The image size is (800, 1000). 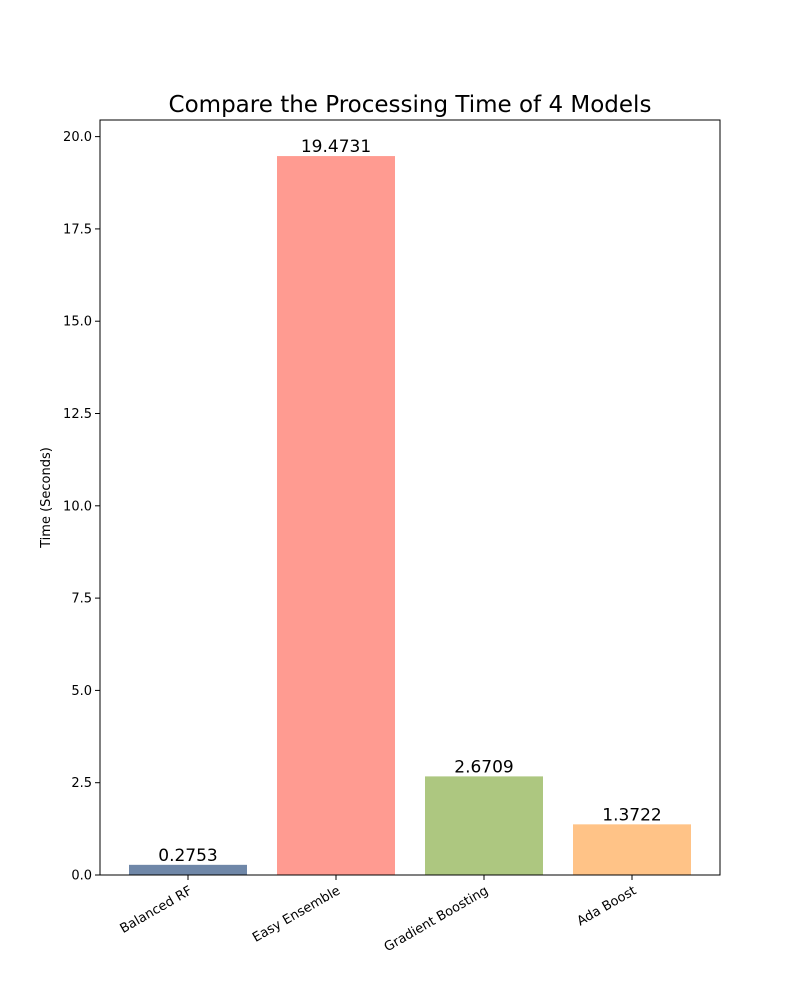 I want to click on y-axis-label: Time (Seconds), so click(x=46, y=498).